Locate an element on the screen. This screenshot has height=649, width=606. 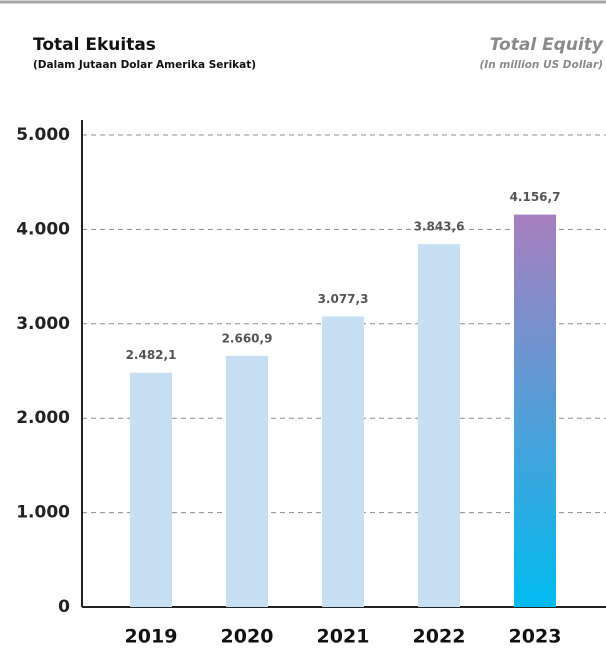
y-tick-label: 2.000 is located at coordinates (43, 418).